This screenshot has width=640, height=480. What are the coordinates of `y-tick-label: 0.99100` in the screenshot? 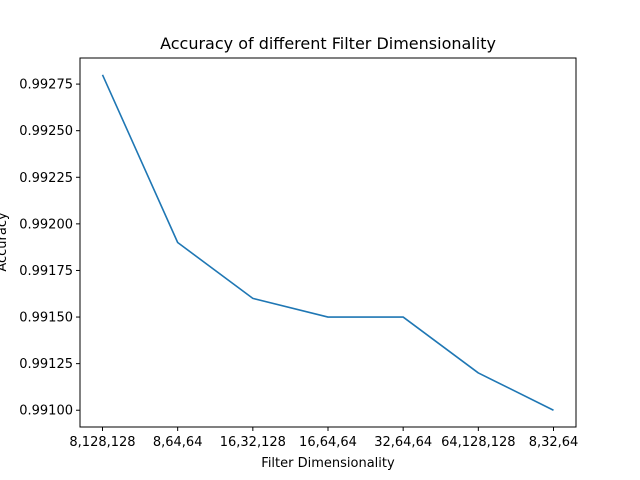 It's located at (46, 411).